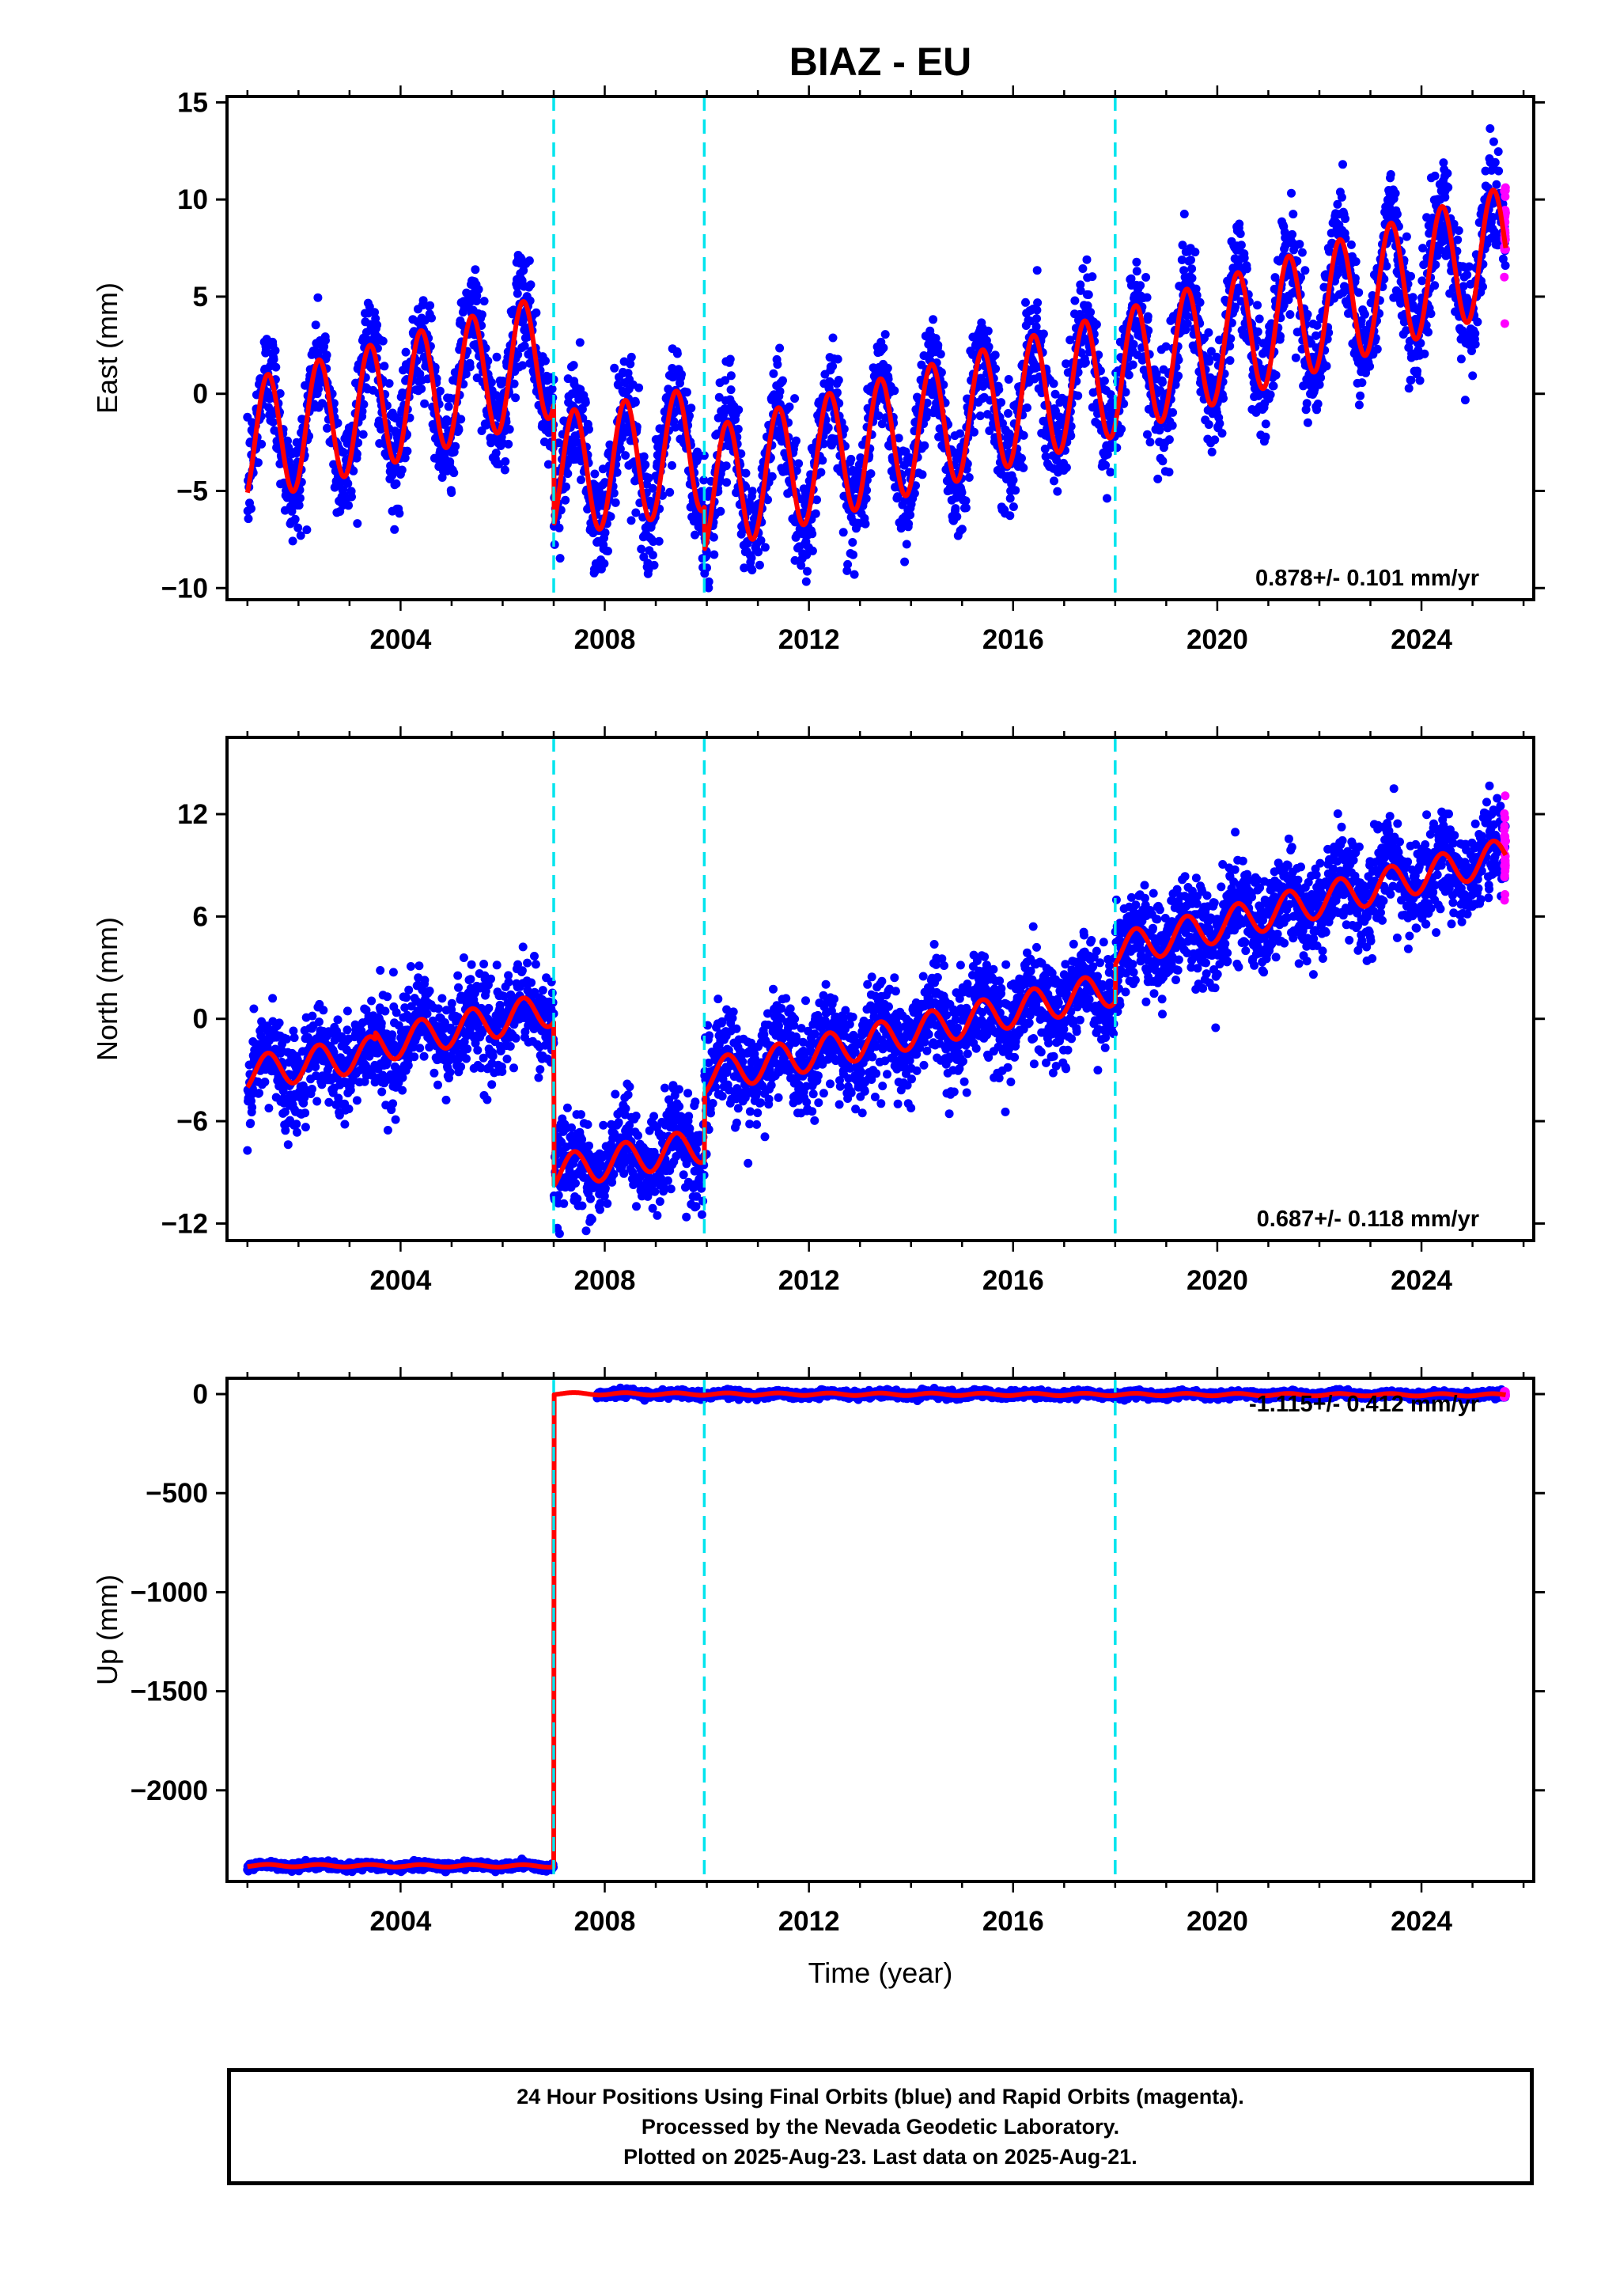 Image resolution: width=1601 pixels, height=2296 pixels. What do you see at coordinates (605, 639) in the screenshot?
I see `x-tick-label: 2008` at bounding box center [605, 639].